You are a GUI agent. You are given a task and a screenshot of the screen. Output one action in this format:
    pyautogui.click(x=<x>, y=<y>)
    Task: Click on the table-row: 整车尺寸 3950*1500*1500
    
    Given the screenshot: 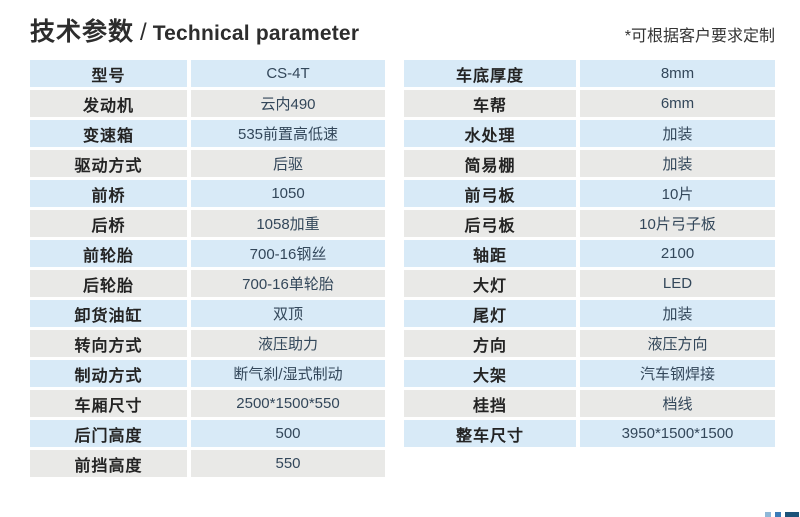 What is the action you would take?
    pyautogui.click(x=589, y=433)
    